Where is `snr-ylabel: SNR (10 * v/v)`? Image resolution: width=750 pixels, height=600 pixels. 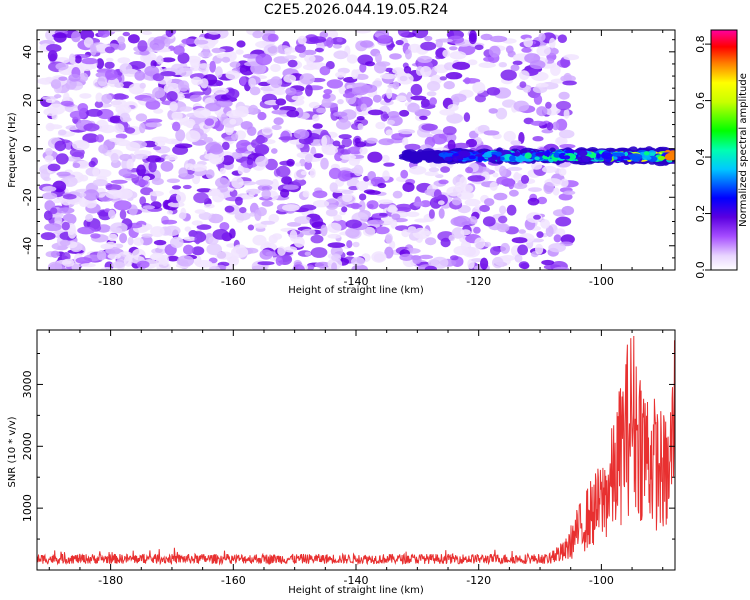
snr-ylabel: SNR (10 * v/v) is located at coordinates (12, 451).